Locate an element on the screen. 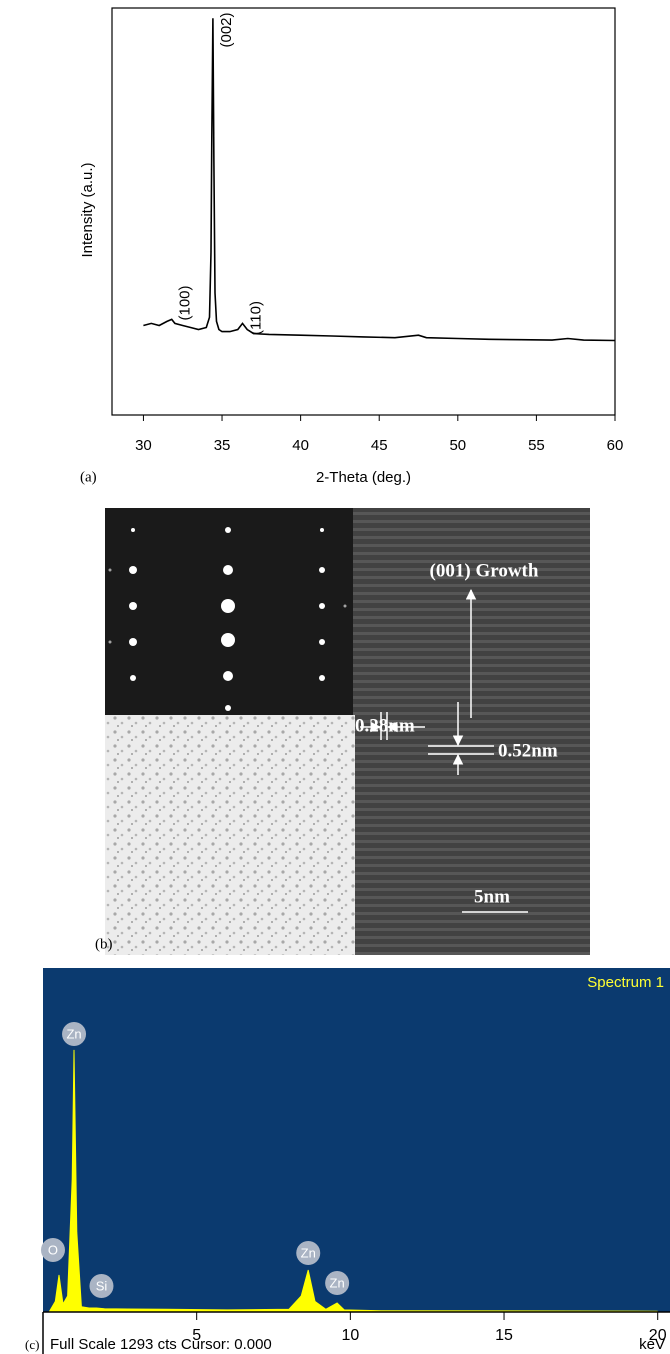 The image size is (670, 1354). peak-annotation: (002) is located at coordinates (226, 29).